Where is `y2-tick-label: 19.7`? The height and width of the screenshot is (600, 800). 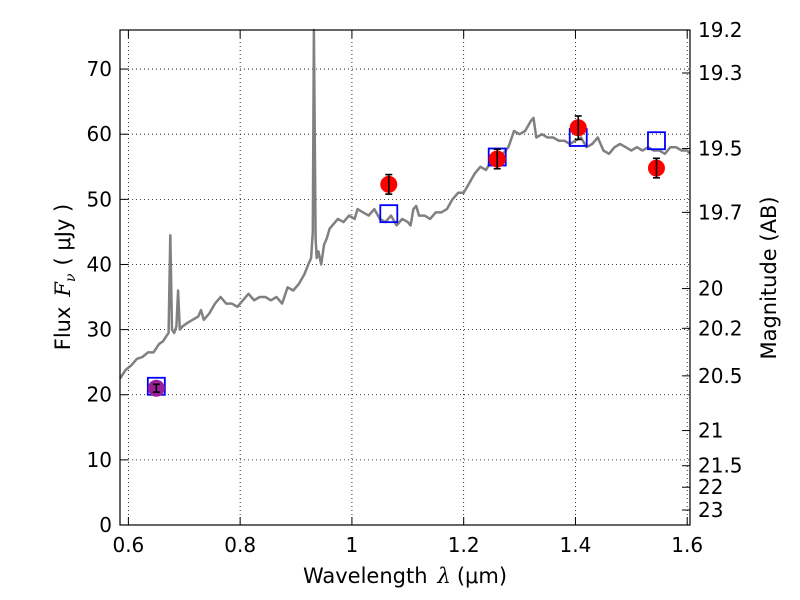
y2-tick-label: 19.7 is located at coordinates (720, 212).